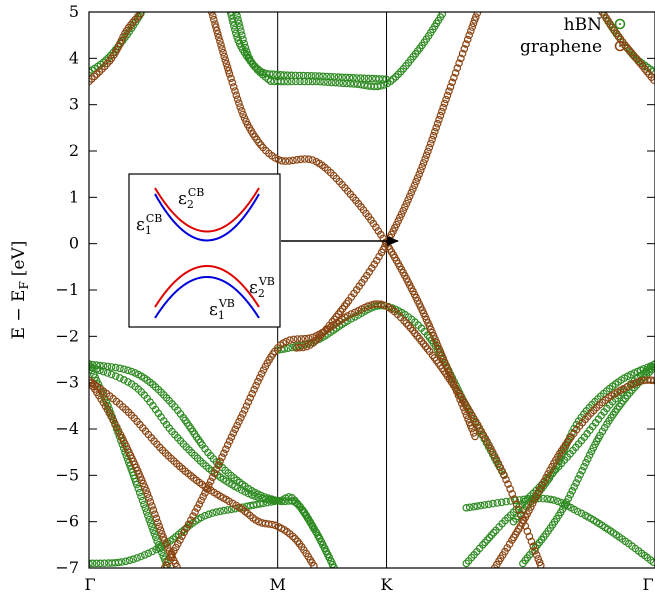 Image resolution: width=655 pixels, height=598 pixels. What do you see at coordinates (207, 297) in the screenshot?
I see `inset-vb1-curve` at bounding box center [207, 297].